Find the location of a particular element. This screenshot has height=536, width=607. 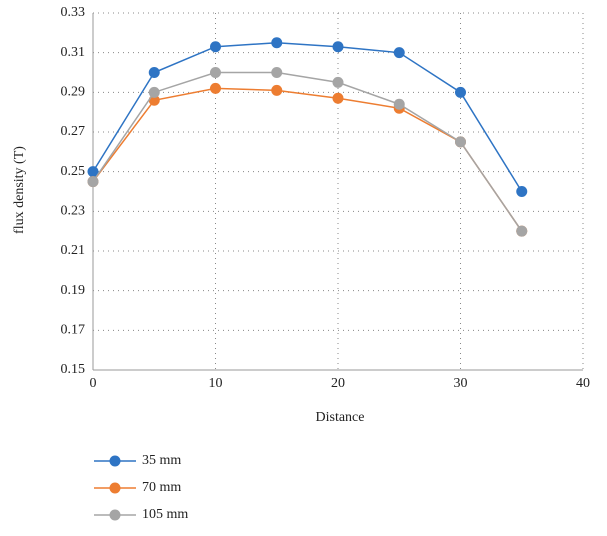

legend-label: 35 mm is located at coordinates (161, 460).